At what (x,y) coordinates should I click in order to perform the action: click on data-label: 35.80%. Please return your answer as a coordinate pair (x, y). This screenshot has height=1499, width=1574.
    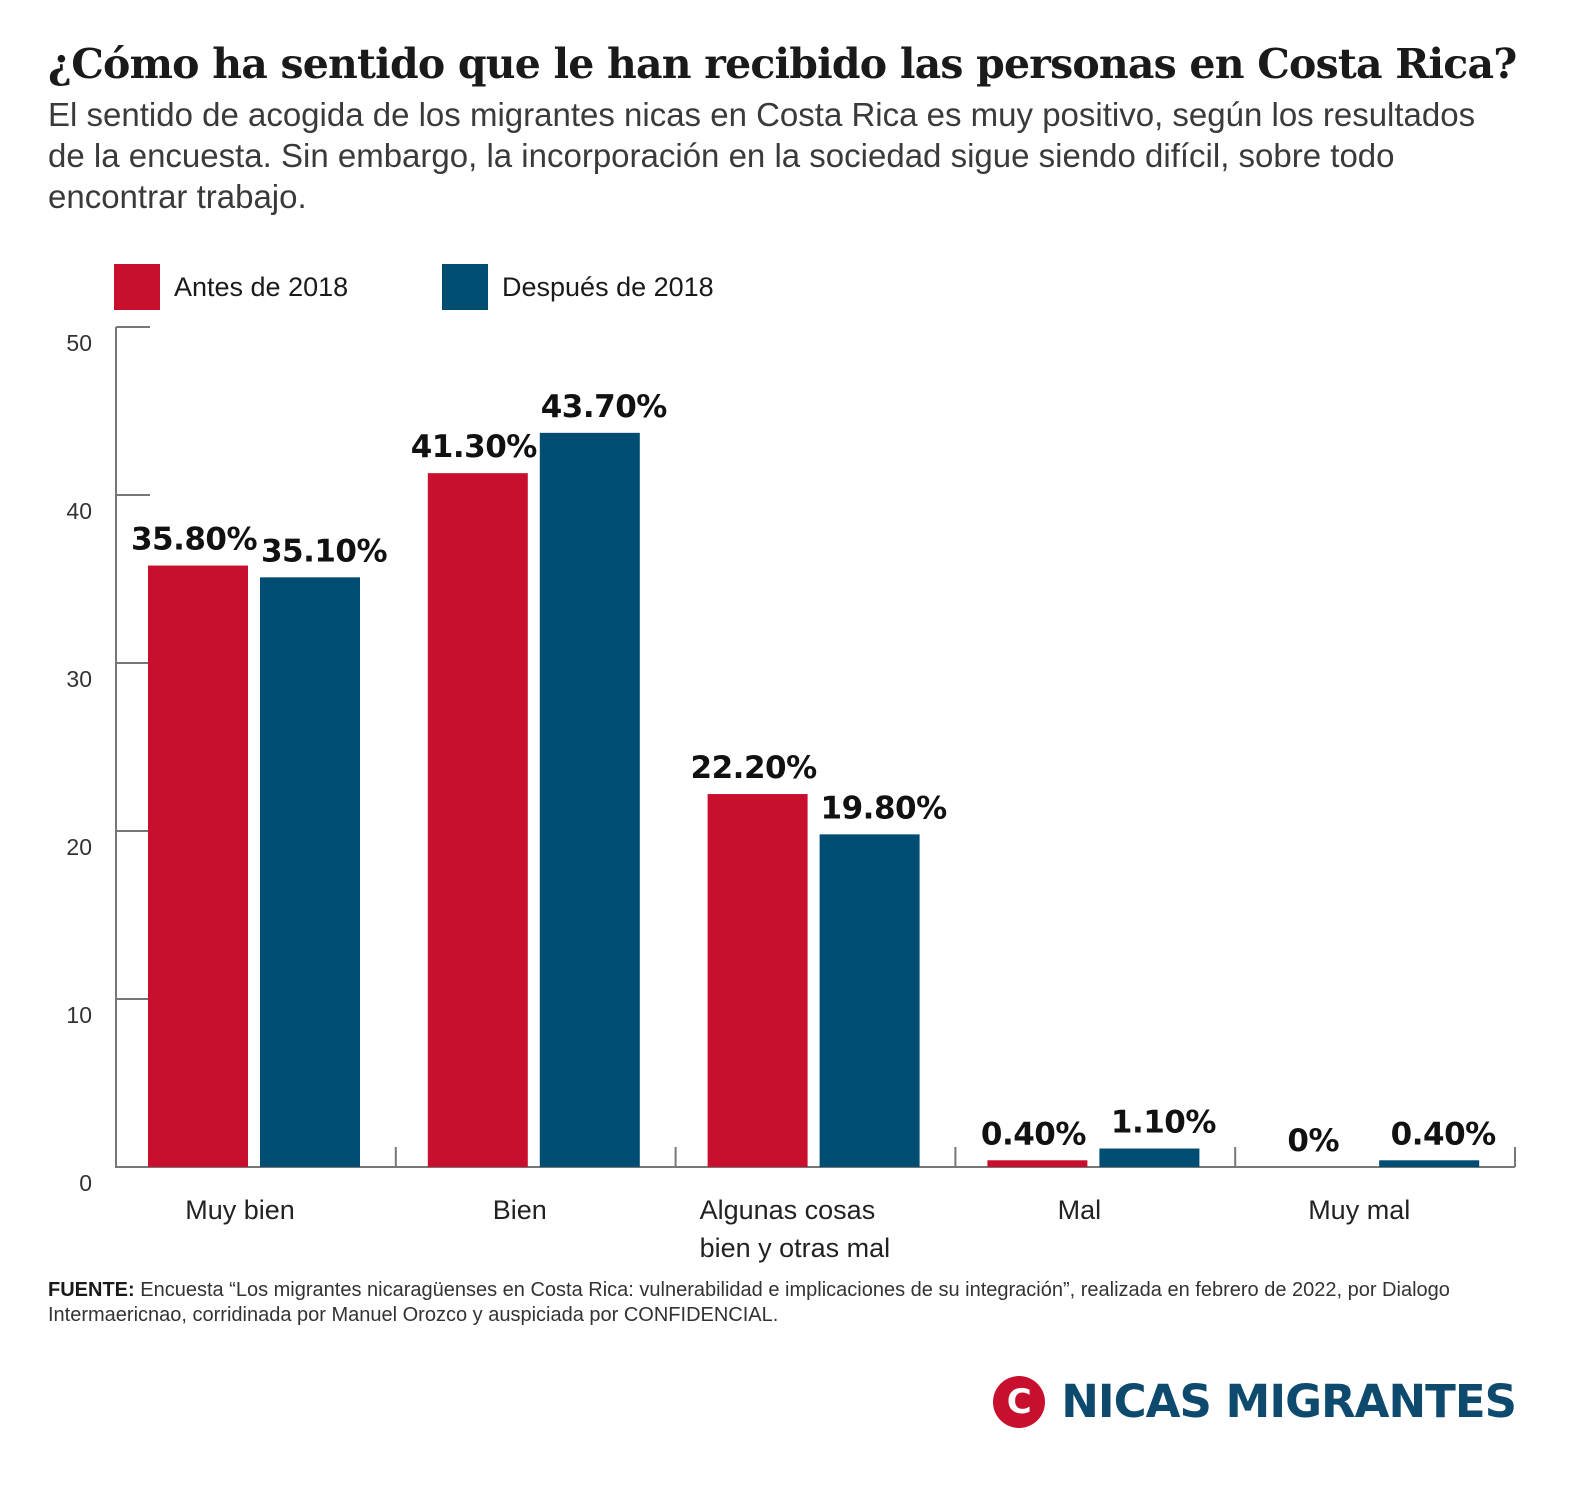
    Looking at the image, I should click on (194, 540).